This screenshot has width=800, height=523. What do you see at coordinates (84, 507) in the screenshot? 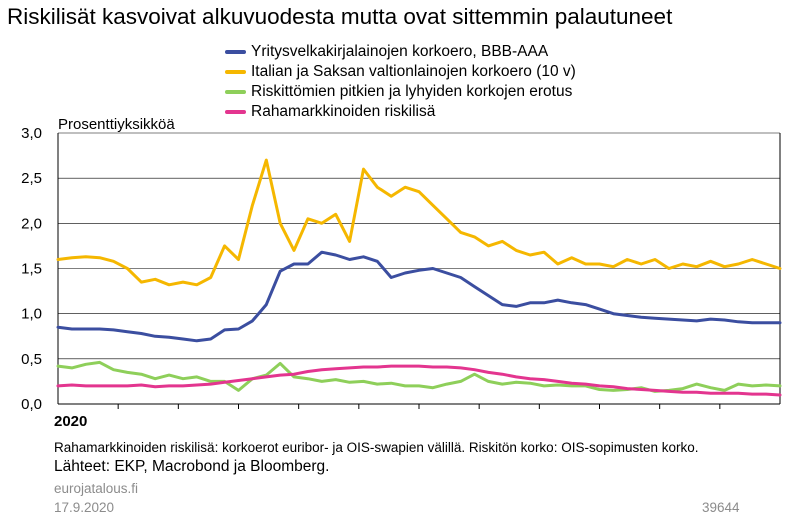
I see `publish-date: 17.9.2020` at bounding box center [84, 507].